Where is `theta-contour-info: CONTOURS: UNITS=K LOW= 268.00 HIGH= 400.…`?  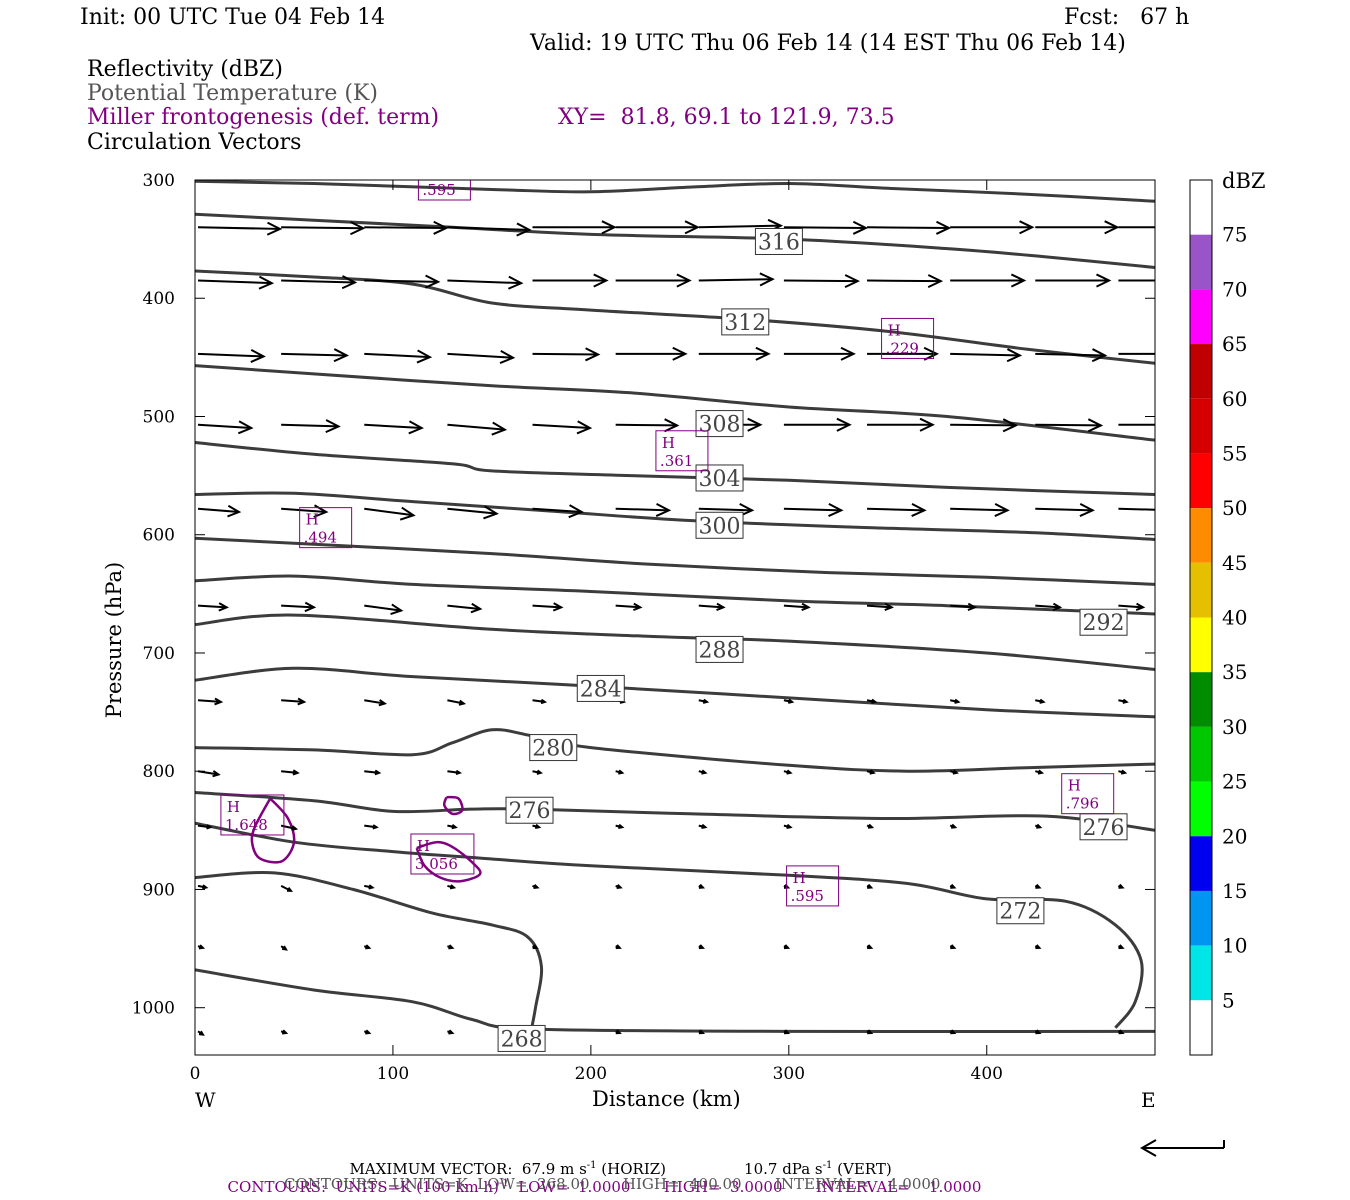 theta-contour-info: CONTOURS: UNITS=K LOW= 268.00 HIGH= 400.… is located at coordinates (612, 1184).